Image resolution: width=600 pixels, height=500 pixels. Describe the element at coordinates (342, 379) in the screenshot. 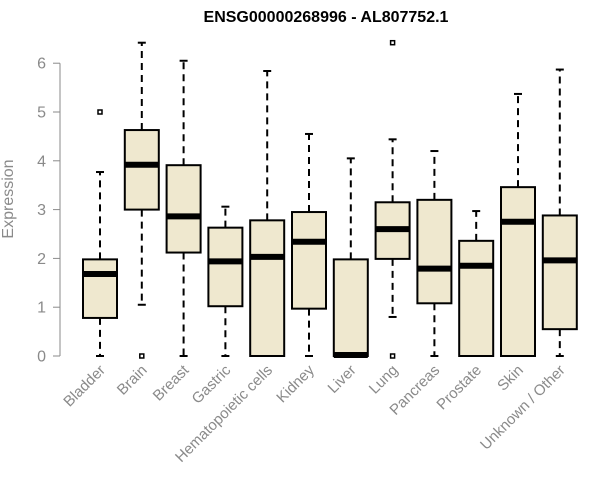

I see `x-tick-label: Liver` at that location.